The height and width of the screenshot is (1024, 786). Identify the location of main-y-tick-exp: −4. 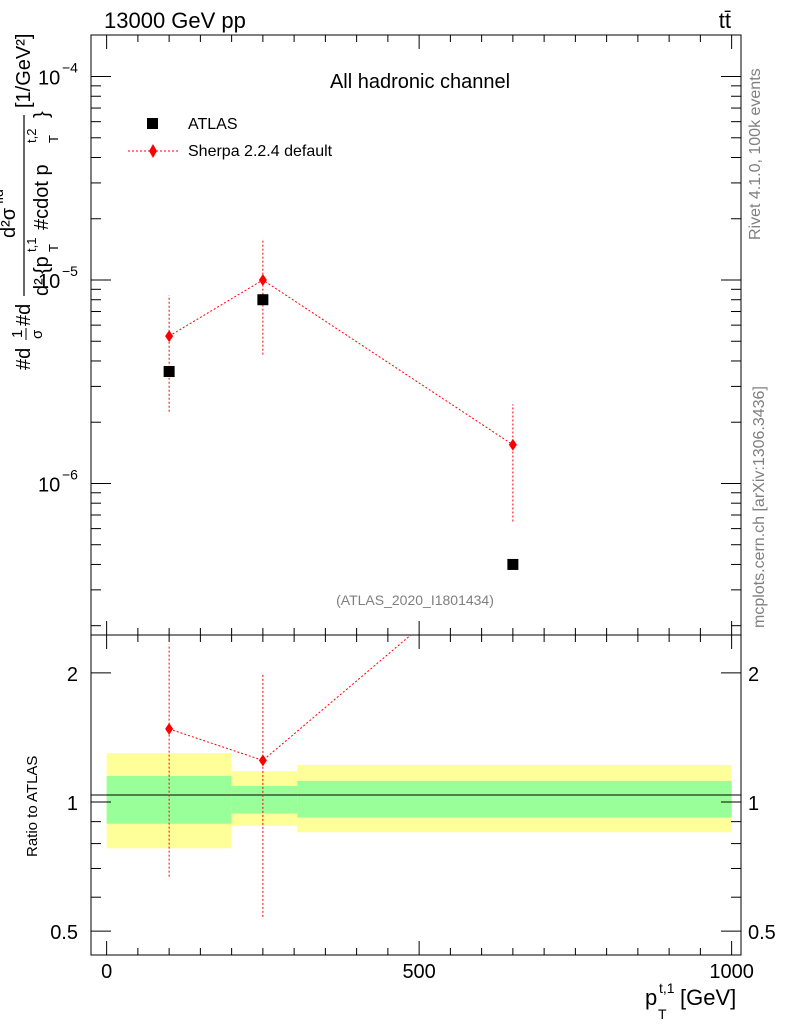
(70, 68).